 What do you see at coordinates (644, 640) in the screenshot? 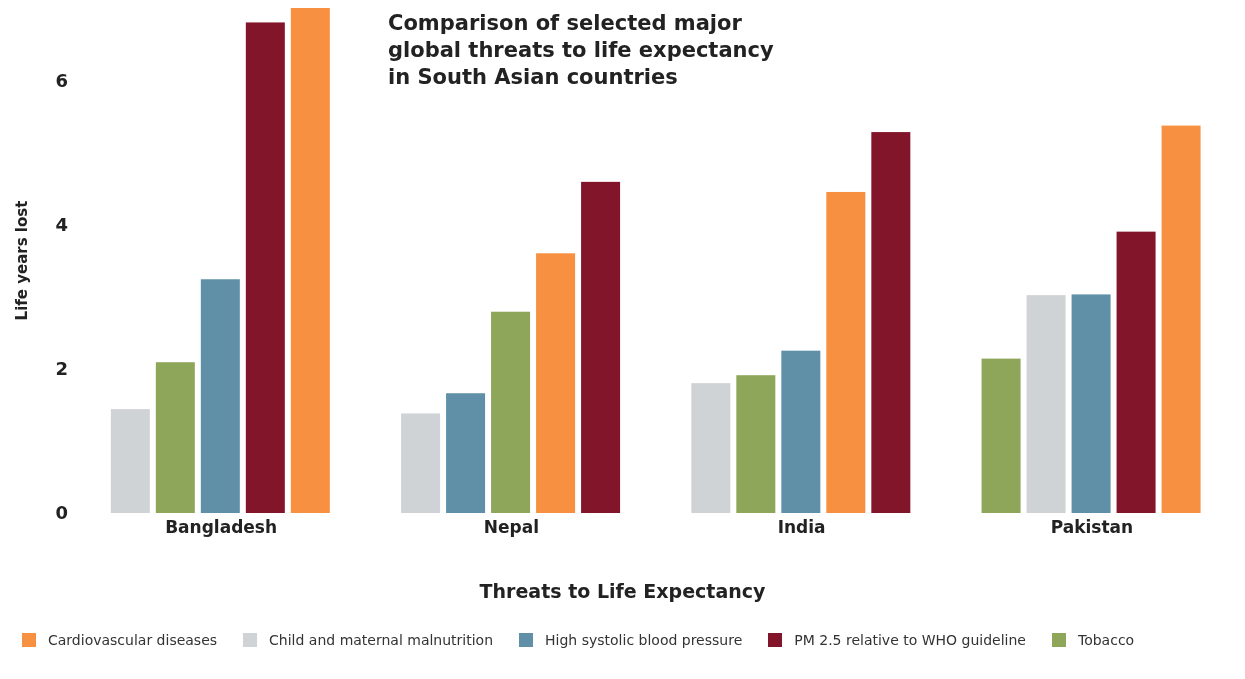
I see `legend-label: High systolic blood pressure` at bounding box center [644, 640].